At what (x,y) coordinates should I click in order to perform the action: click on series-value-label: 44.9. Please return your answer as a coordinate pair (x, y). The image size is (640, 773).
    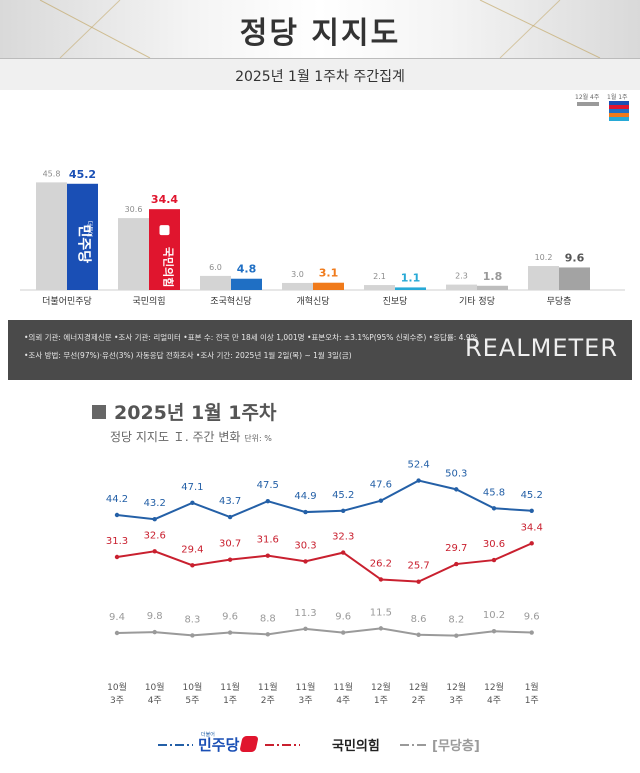
    Looking at the image, I should click on (305, 496).